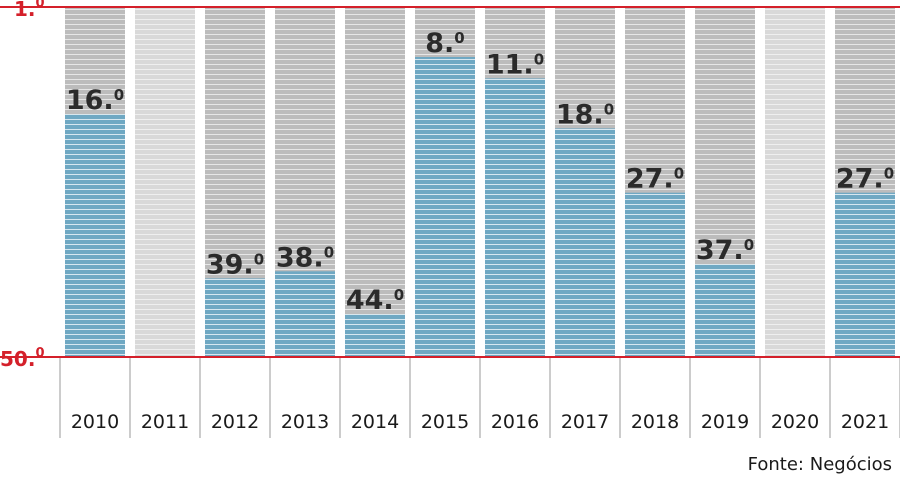  What do you see at coordinates (235, 264) in the screenshot?
I see `value-label-2012: 39.0` at bounding box center [235, 264].